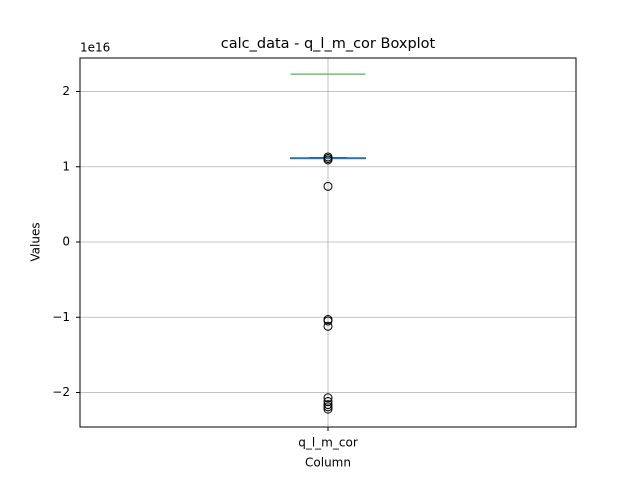 This screenshot has width=640, height=480. Describe the element at coordinates (95, 48) in the screenshot. I see `offset-label: 1e16` at that location.